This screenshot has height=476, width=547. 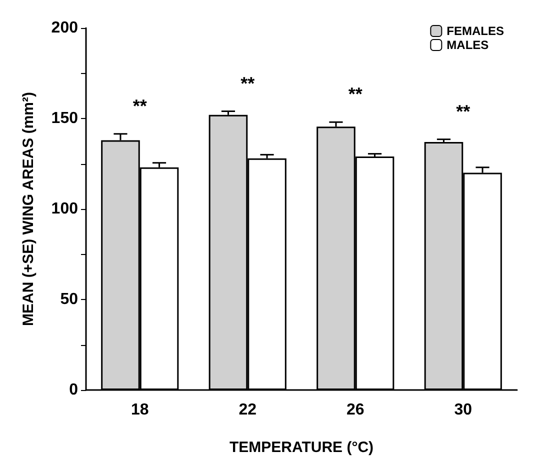 I want to click on y-tick-label: 100, so click(x=64, y=209).